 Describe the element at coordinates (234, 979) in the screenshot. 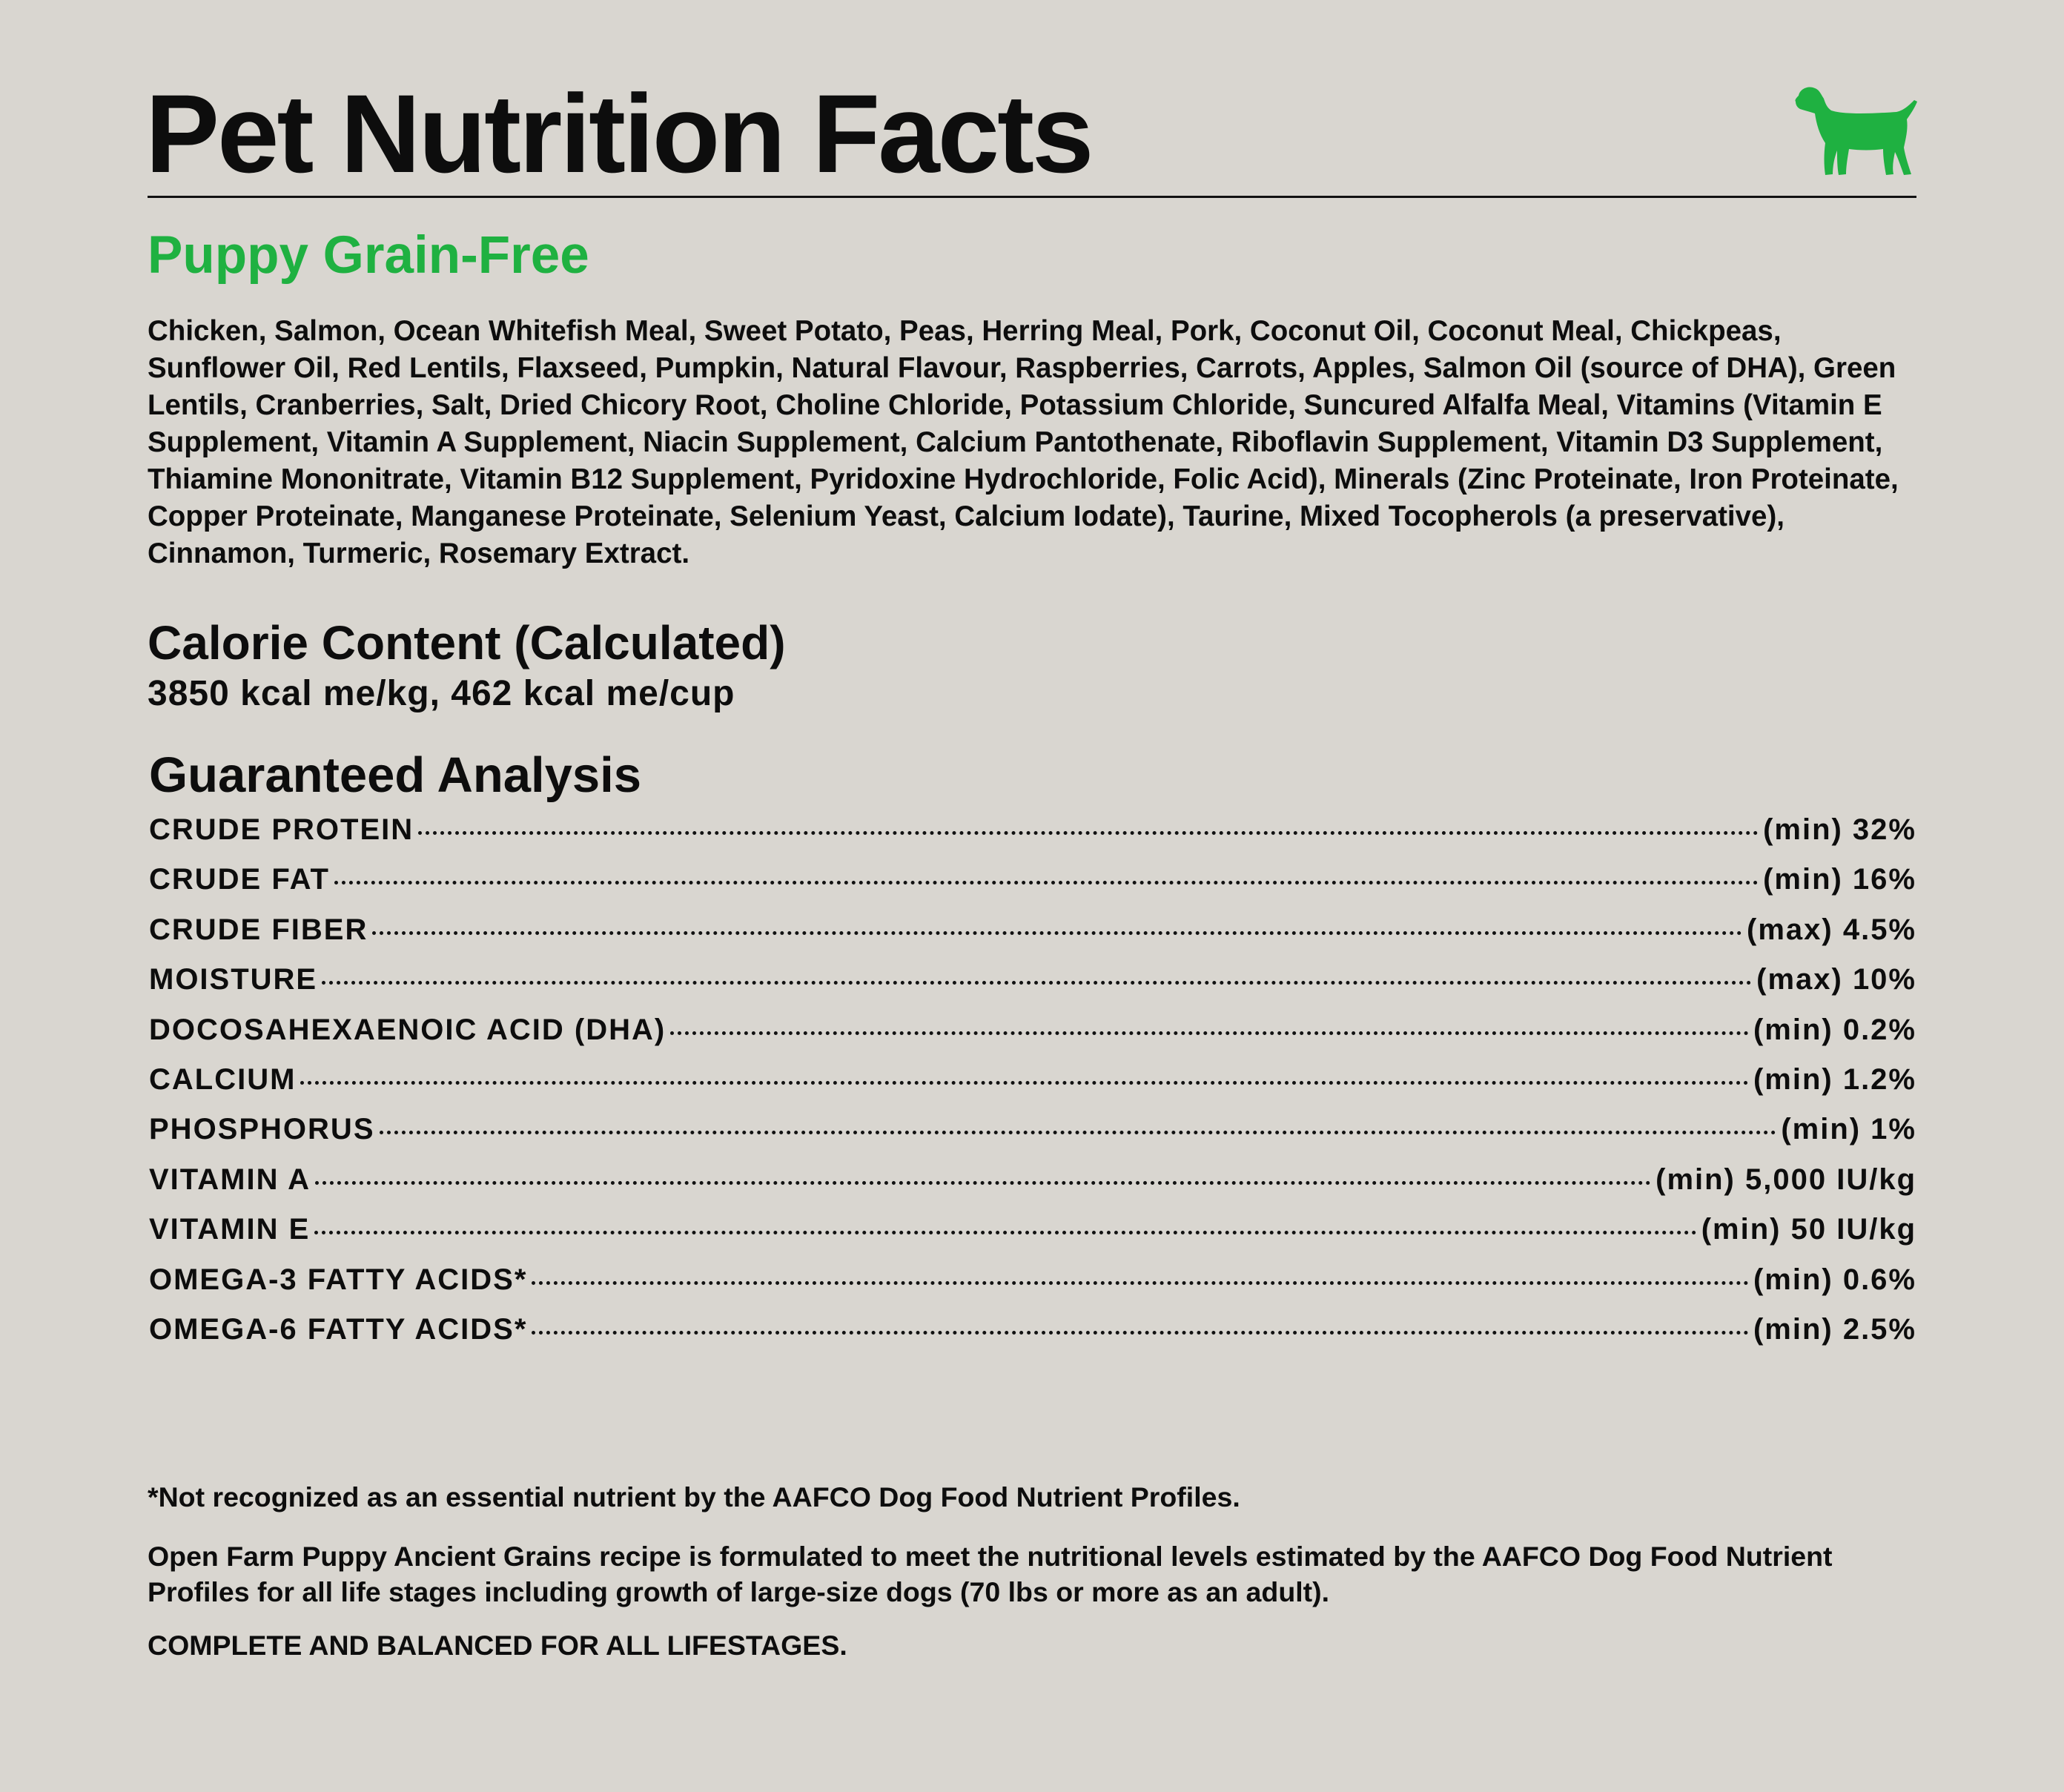

I see `nutrient: MOISTURE` at that location.